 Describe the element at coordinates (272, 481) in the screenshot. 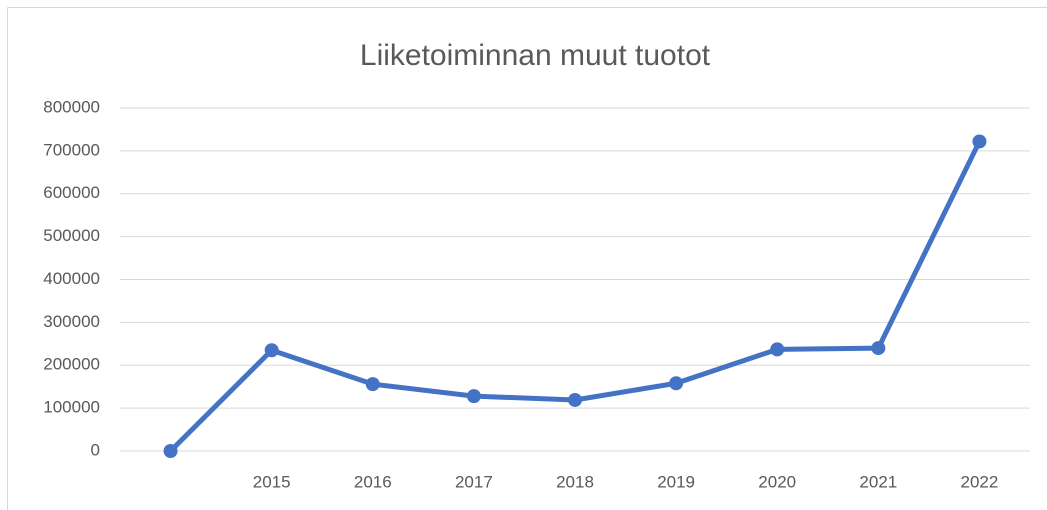

I see `x-tick-label: 2015` at that location.